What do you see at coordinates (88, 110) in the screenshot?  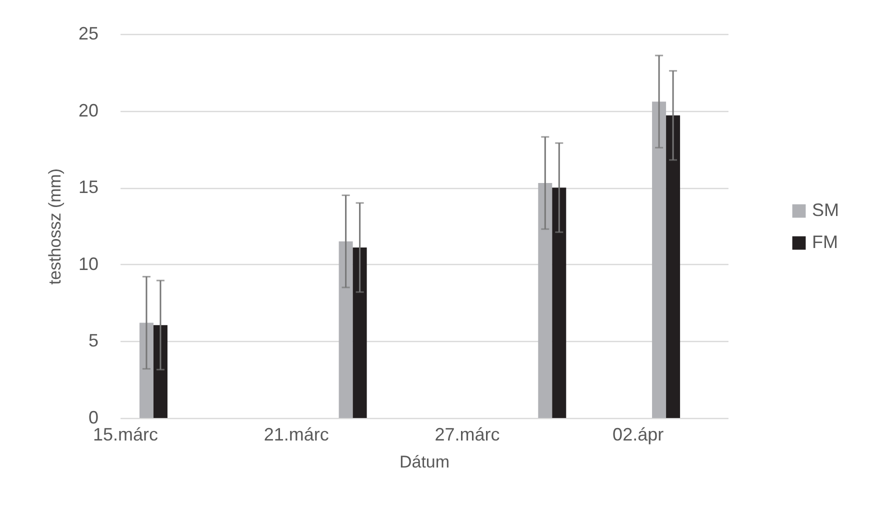 I see `y-tick-label: 20` at bounding box center [88, 110].